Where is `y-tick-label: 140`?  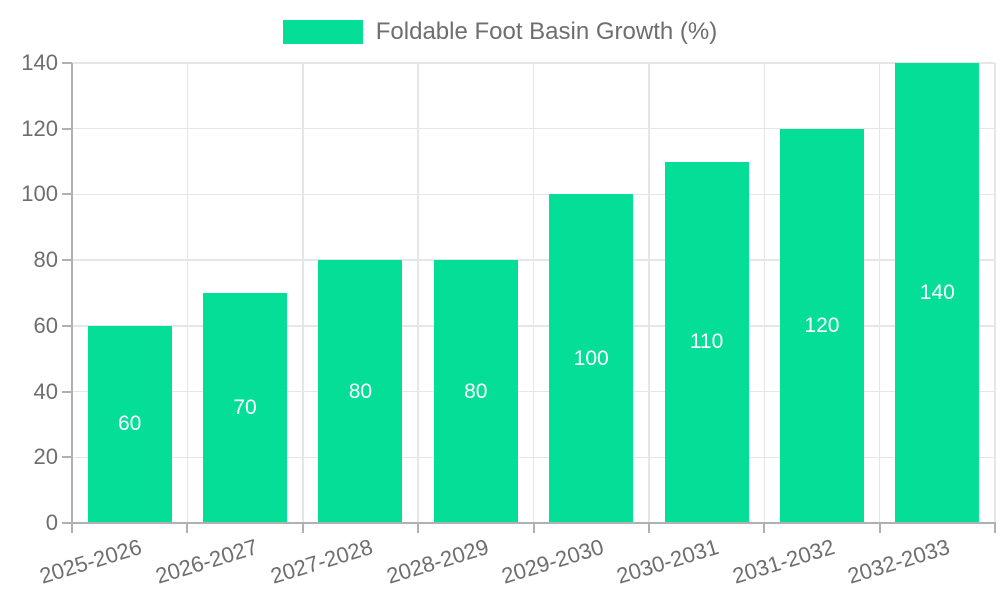
y-tick-label: 140 is located at coordinates (39, 62).